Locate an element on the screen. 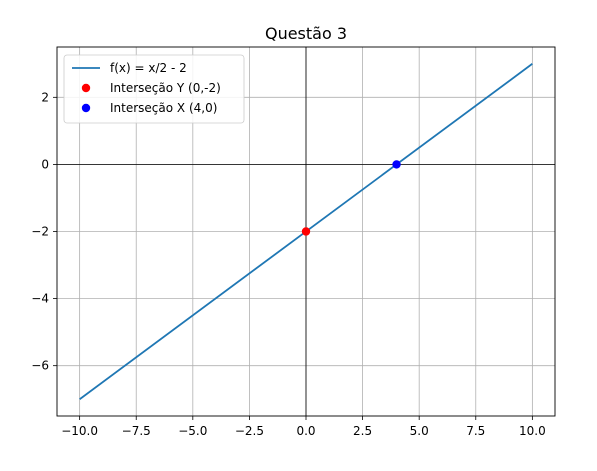  x-tick-label: −5.0 is located at coordinates (192, 431).